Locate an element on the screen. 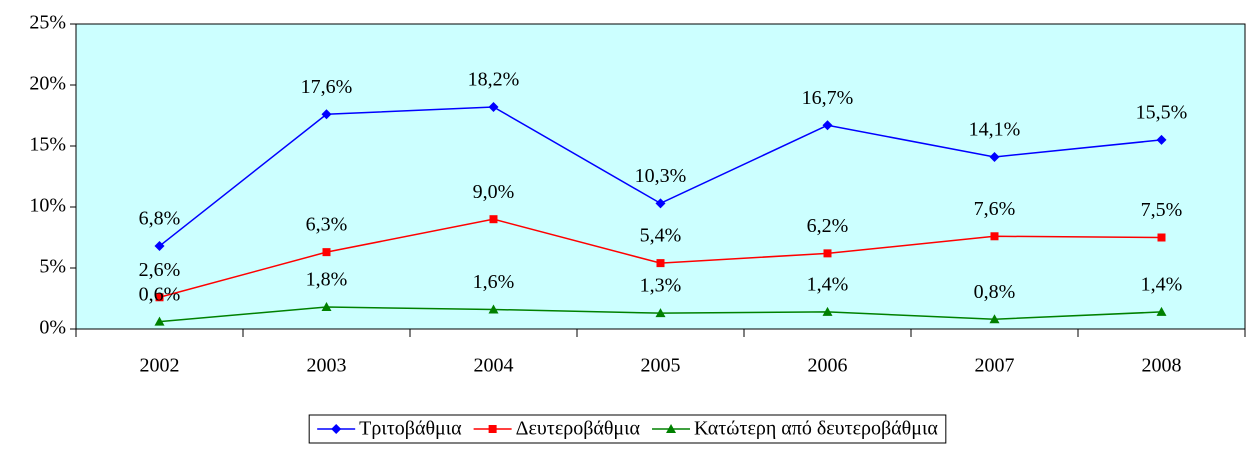 This screenshot has width=1255, height=449. data-label: 1,6% is located at coordinates (494, 282).